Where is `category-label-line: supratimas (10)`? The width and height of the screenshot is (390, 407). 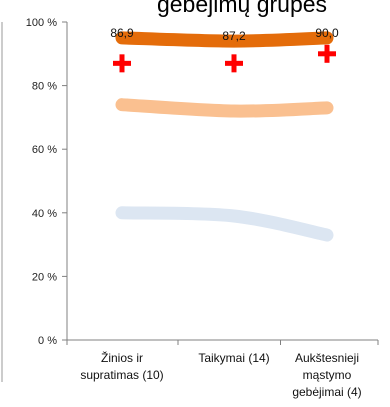 category-label-line: supratimas (10) is located at coordinates (121, 375).